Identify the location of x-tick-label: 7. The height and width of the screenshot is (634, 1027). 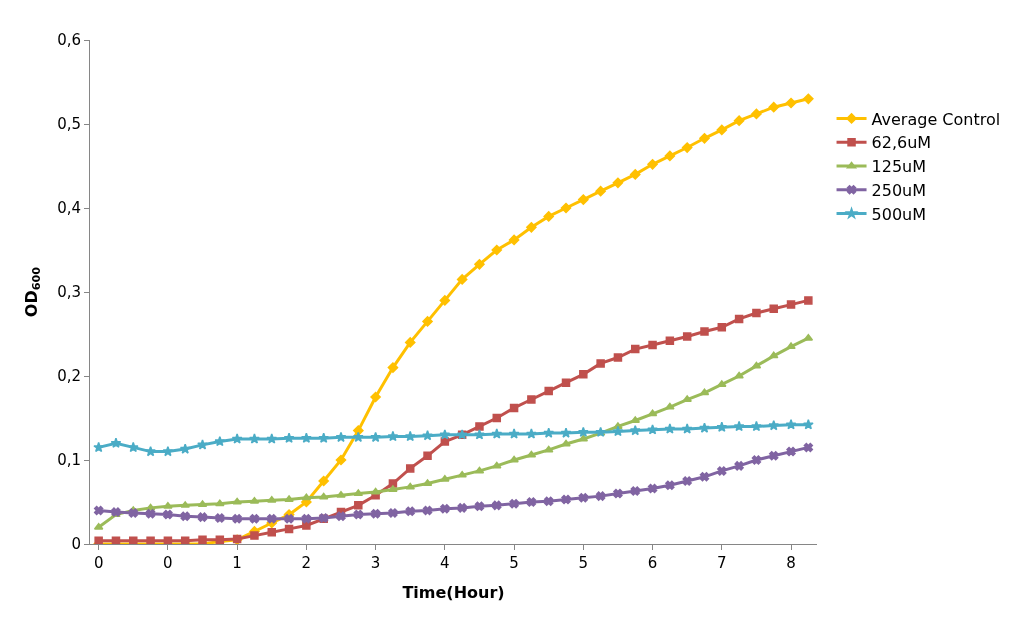
(722, 563).